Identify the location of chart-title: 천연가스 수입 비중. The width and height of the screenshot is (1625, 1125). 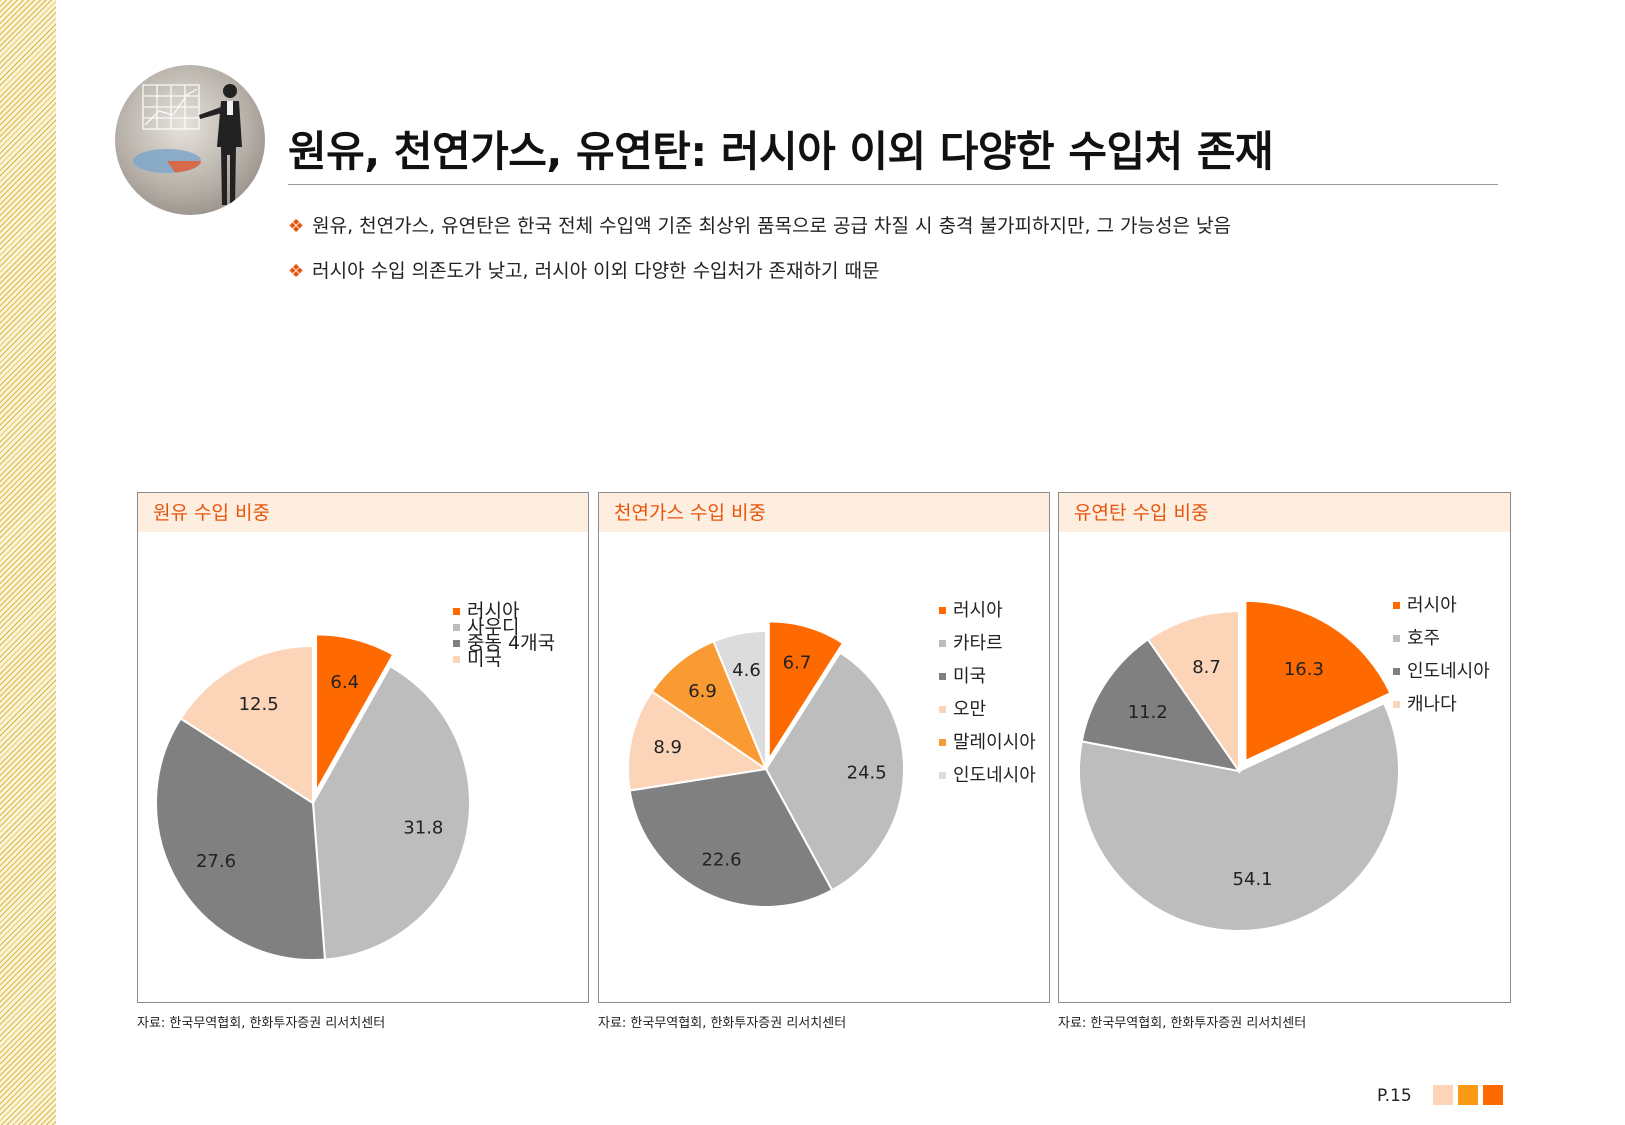
(824, 512).